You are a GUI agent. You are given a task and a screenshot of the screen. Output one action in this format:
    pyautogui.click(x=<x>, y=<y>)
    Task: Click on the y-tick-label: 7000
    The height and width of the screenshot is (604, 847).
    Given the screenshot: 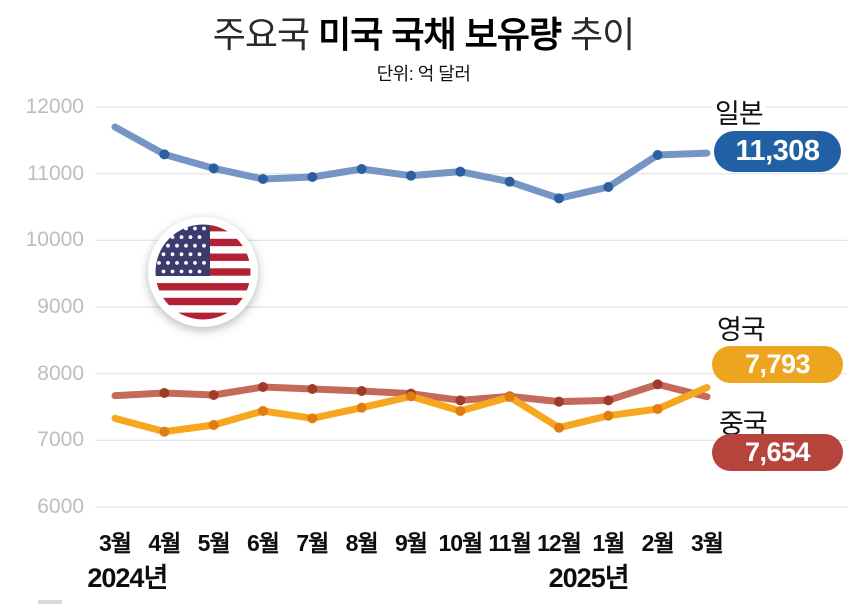 What is the action you would take?
    pyautogui.click(x=60, y=440)
    